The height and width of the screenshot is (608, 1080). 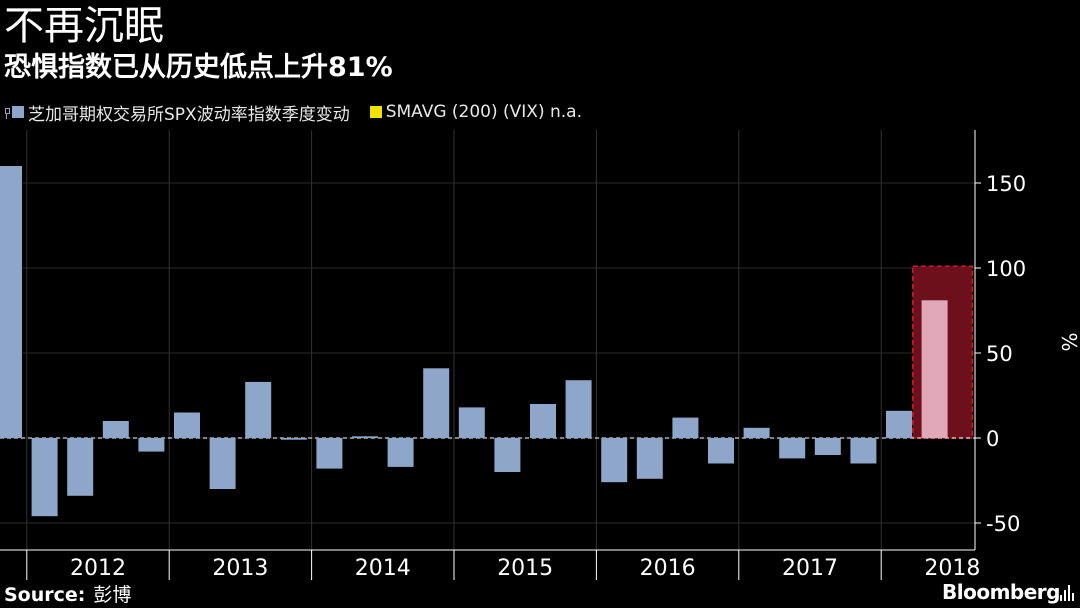 What do you see at coordinates (483, 112) in the screenshot?
I see `legend-label-smavg: SMAVG (200) (VIX) n.a.` at bounding box center [483, 112].